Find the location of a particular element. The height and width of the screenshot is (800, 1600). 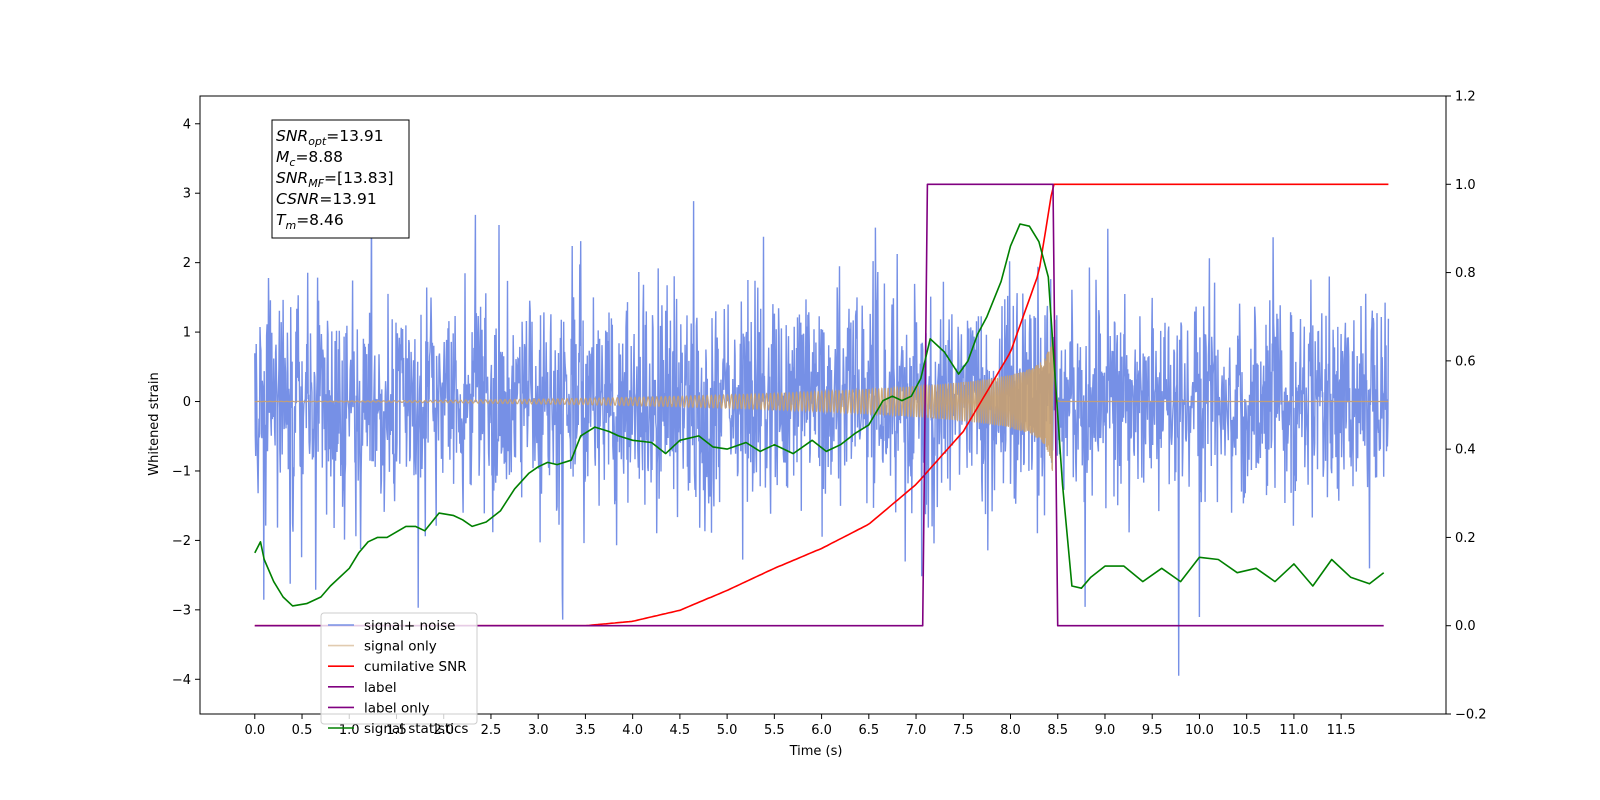

y-right-tick-label: 1.2 is located at coordinates (1465, 97).